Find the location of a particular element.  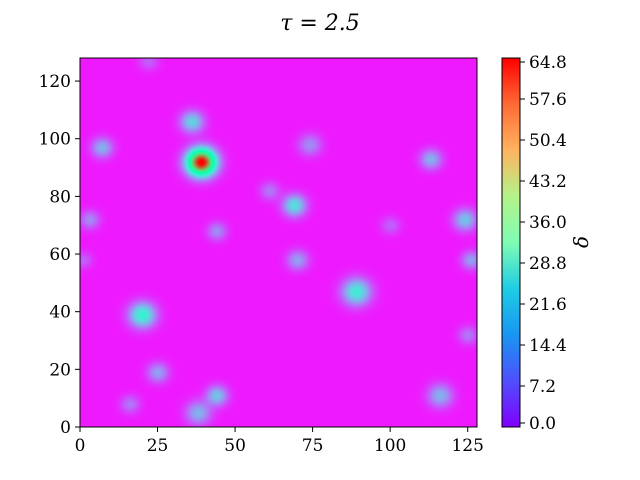

y-tick-label: 100 is located at coordinates (55, 140).